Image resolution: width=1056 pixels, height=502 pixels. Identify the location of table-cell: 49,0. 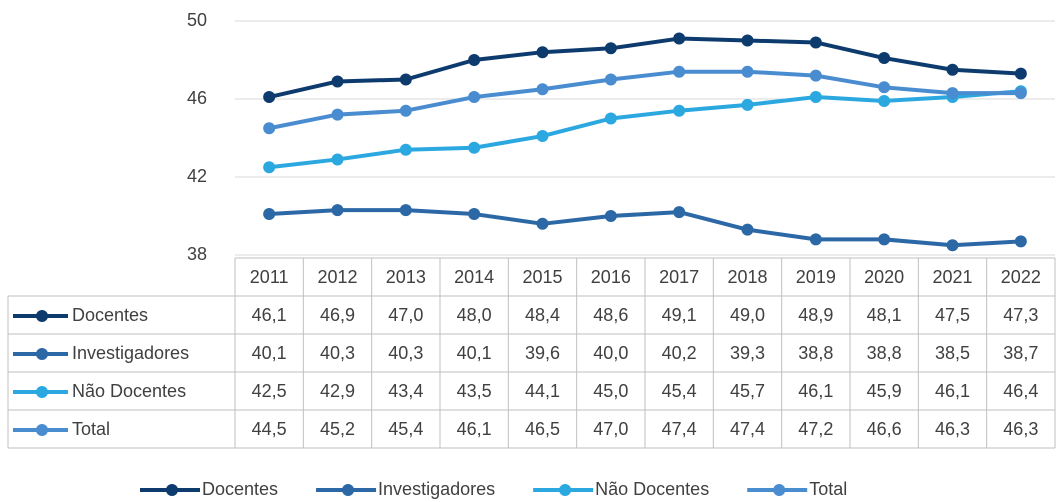
(747, 315).